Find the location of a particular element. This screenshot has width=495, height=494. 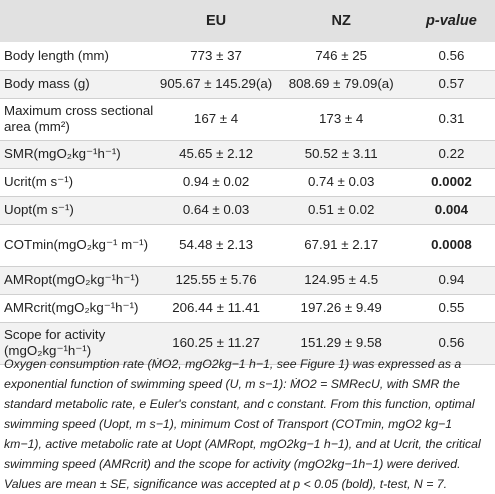

nz-cell: 0.74 ± 0.03 is located at coordinates (341, 181).